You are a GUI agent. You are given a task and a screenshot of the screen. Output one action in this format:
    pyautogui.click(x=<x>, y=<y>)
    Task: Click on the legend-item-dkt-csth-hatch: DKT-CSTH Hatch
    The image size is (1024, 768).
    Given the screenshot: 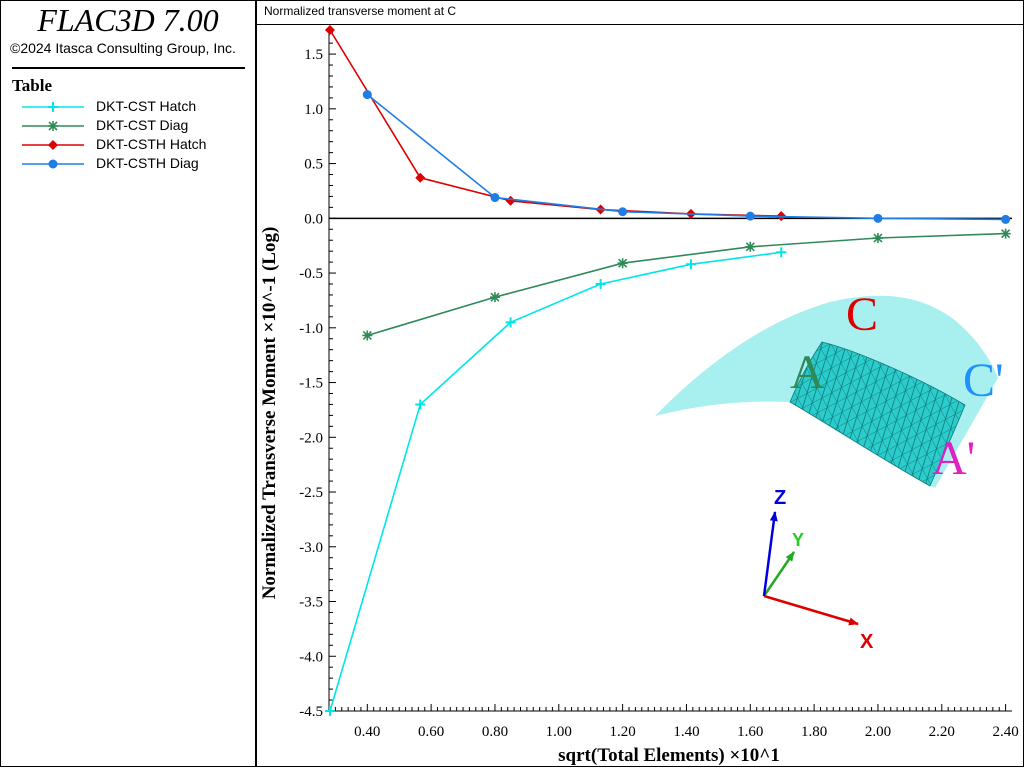 What is the action you would take?
    pyautogui.click(x=130, y=145)
    